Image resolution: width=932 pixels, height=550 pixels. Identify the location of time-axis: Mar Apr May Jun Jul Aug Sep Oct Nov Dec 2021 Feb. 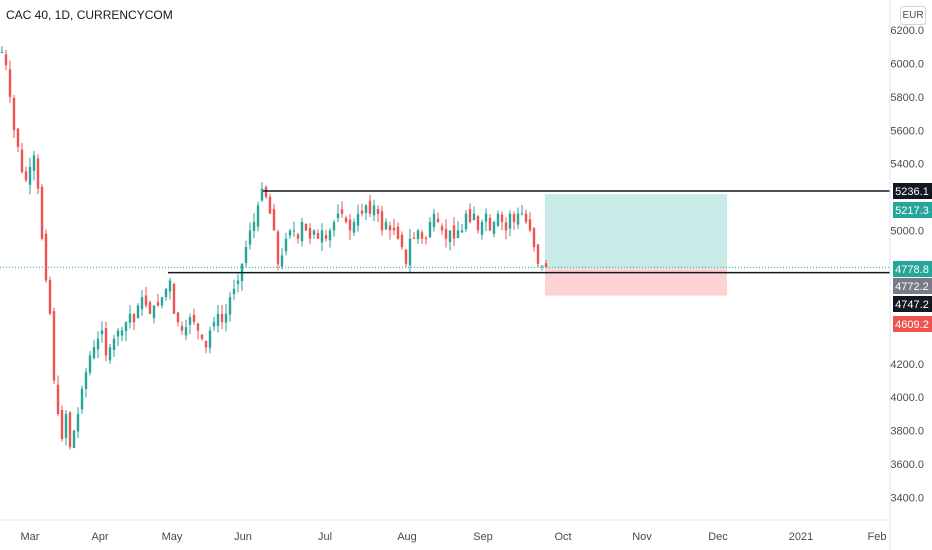
(454, 537).